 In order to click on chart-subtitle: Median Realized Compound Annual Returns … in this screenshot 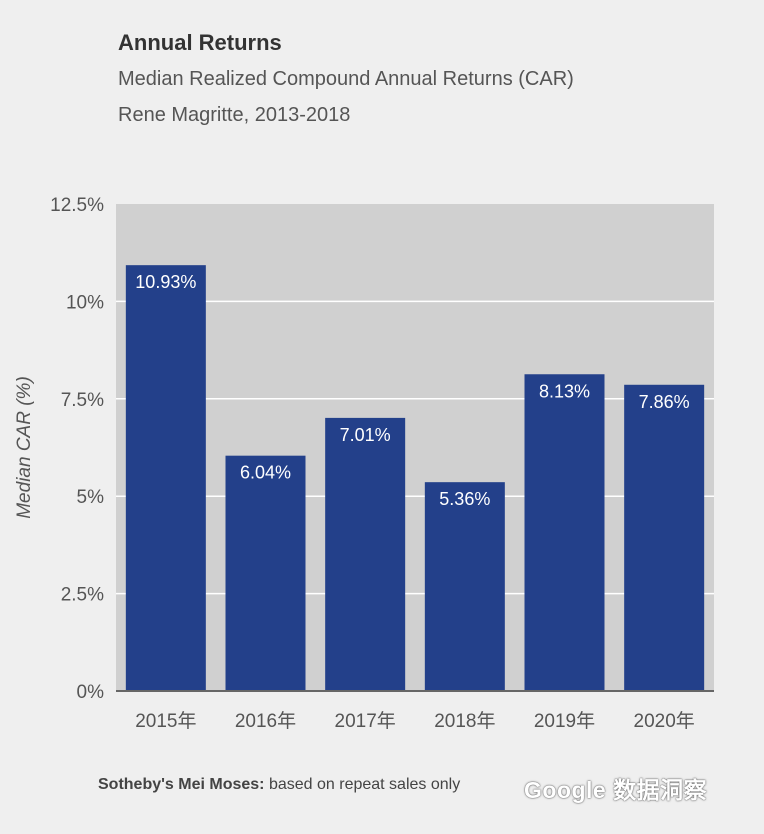, I will do `click(346, 79)`.